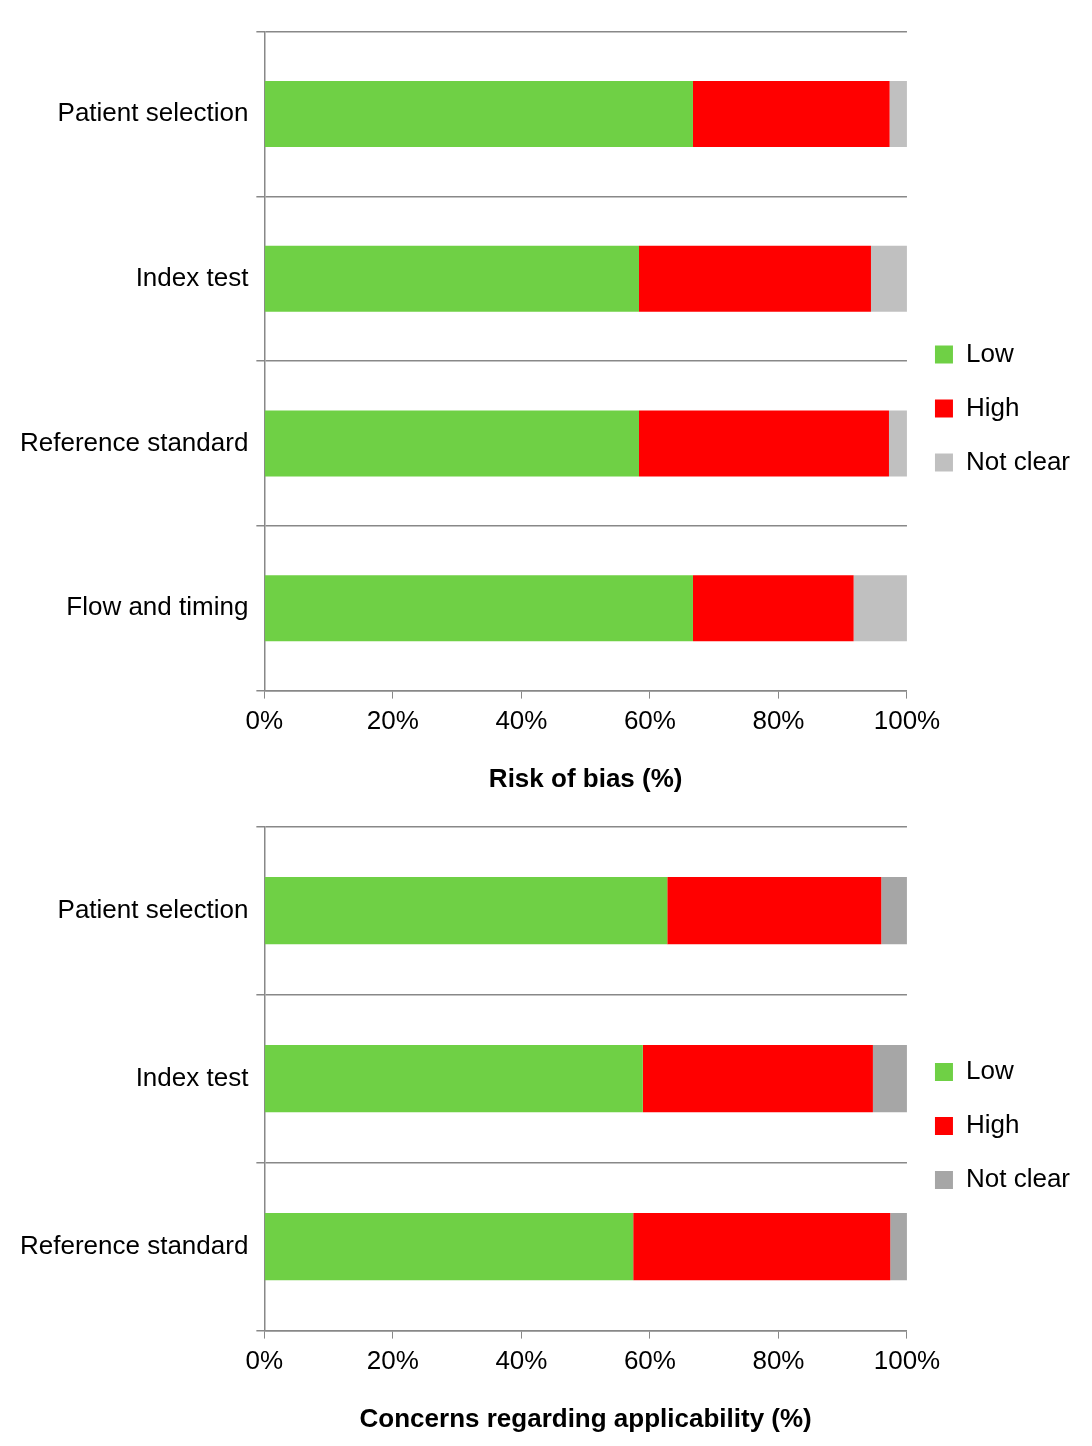 The height and width of the screenshot is (1446, 1092). What do you see at coordinates (157, 606) in the screenshot?
I see `y-tick-label: Flow and timing` at bounding box center [157, 606].